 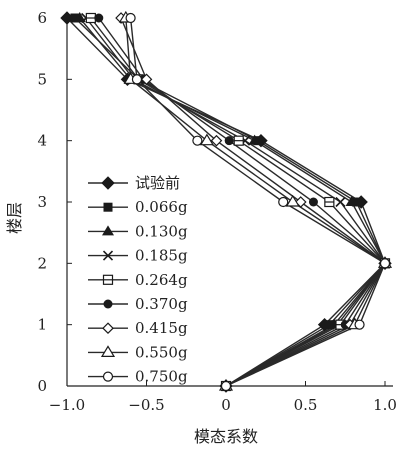 I want to click on legend-label: 0.264g, so click(x=161, y=280).